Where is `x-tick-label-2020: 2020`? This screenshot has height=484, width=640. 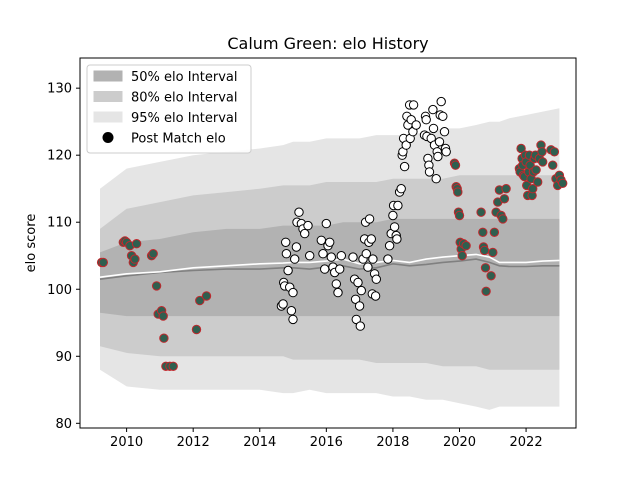
x-tick-label-2020: 2020 is located at coordinates (459, 442).